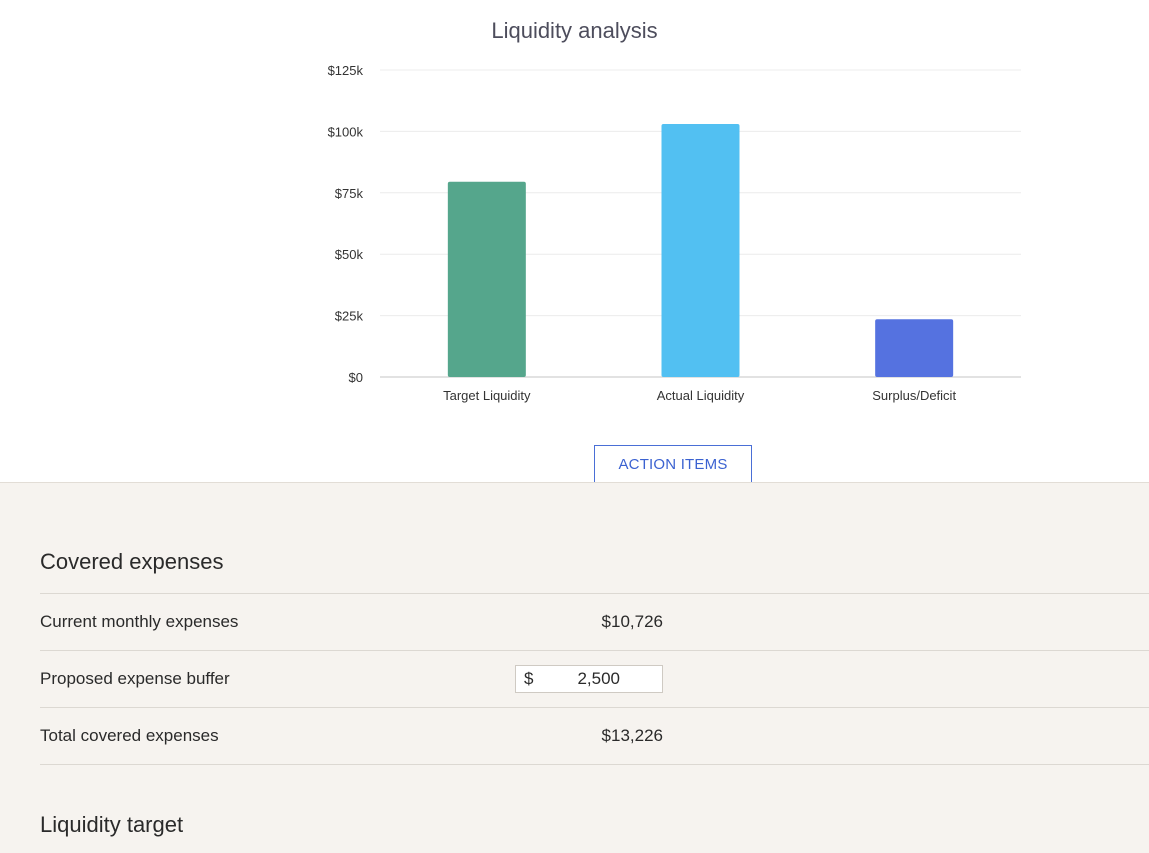  What do you see at coordinates (349, 254) in the screenshot?
I see `y-tick-label: $50k` at bounding box center [349, 254].